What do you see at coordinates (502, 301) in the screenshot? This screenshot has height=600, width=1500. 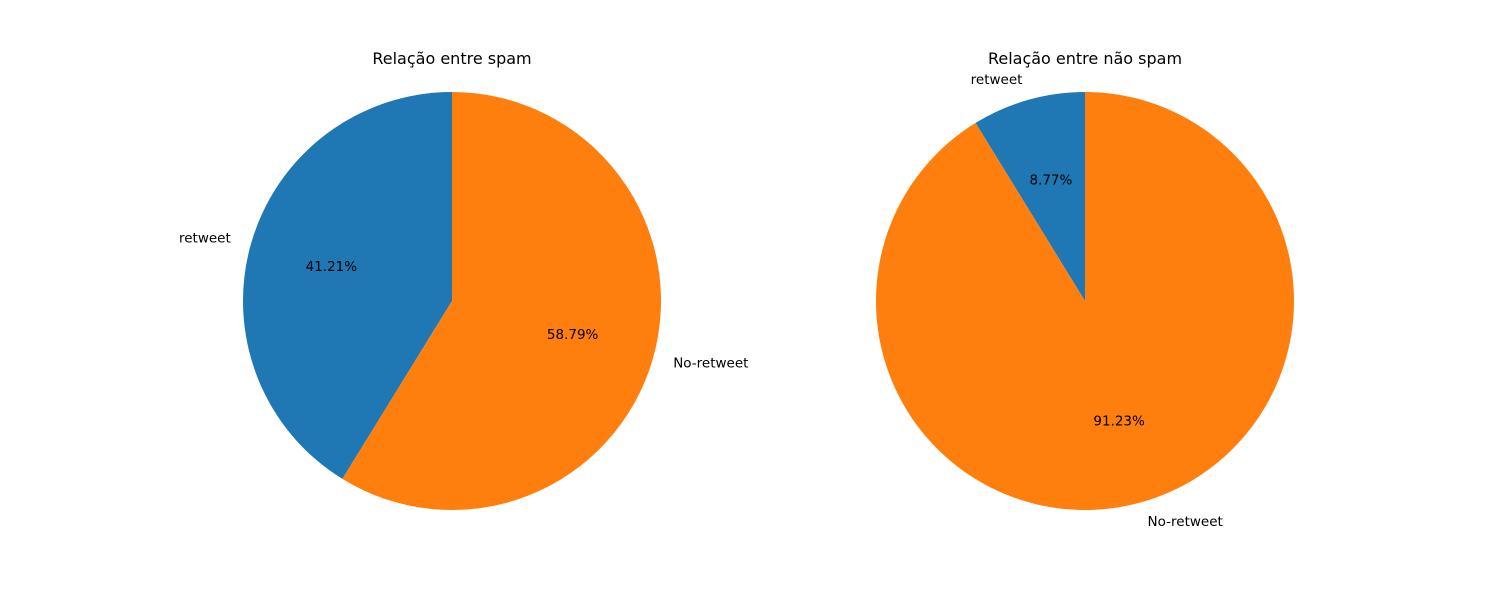 I see `pie-slice-no-retweet` at bounding box center [502, 301].